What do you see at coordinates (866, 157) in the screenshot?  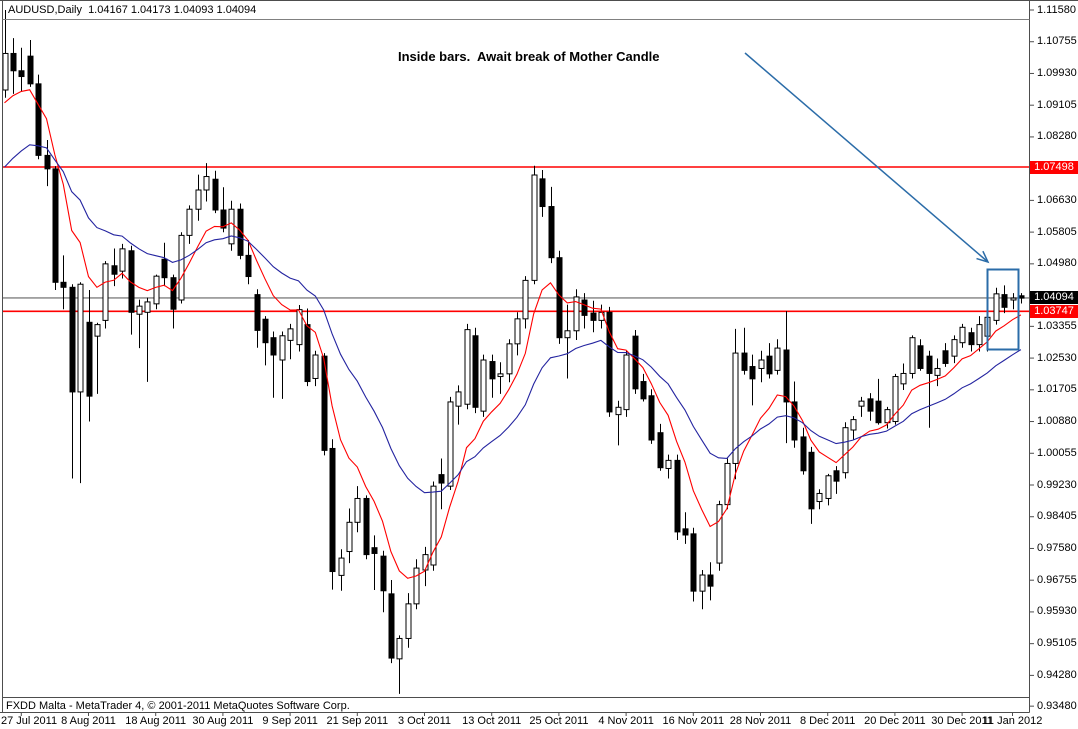 I see `arrow-line` at bounding box center [866, 157].